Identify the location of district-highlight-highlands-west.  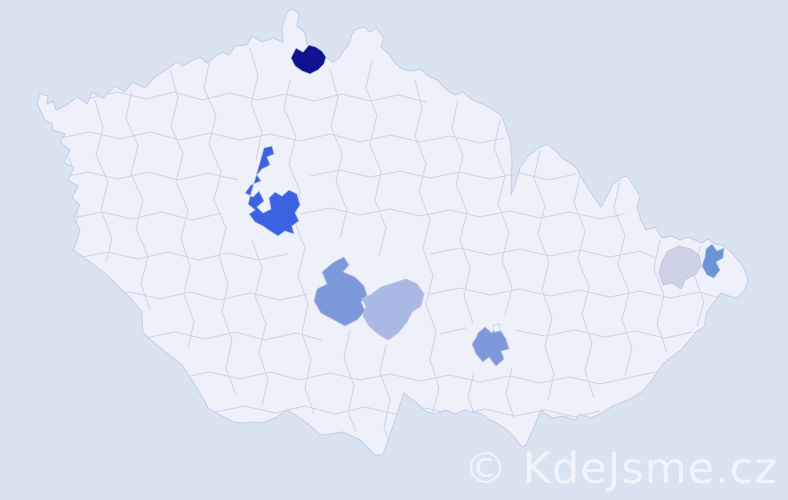
(340, 291).